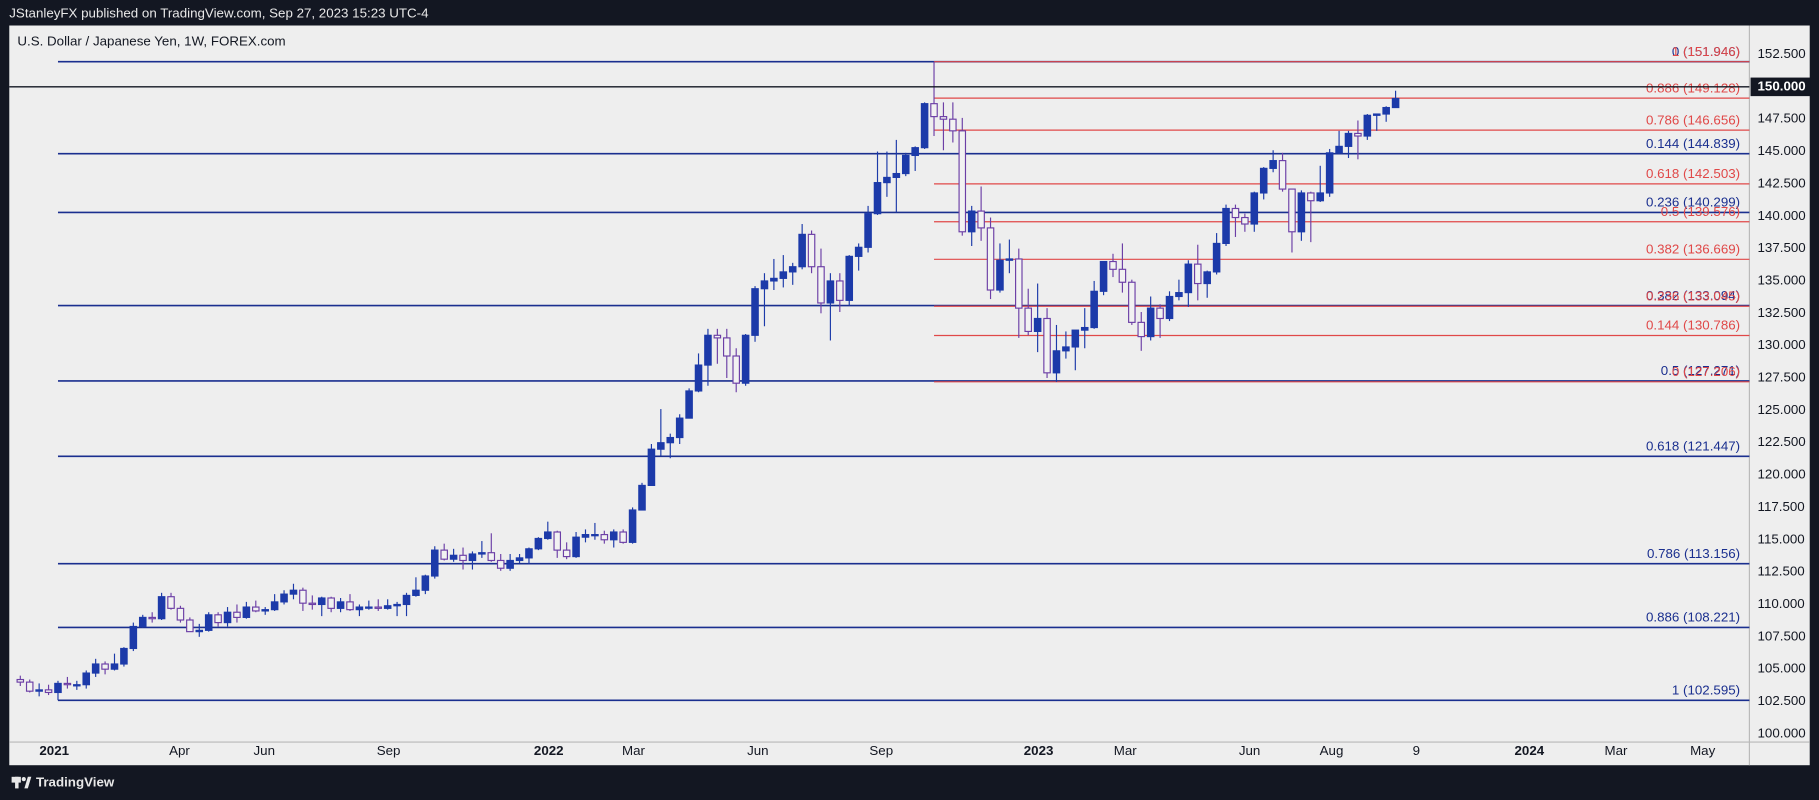 The image size is (1819, 800). What do you see at coordinates (389, 750) in the screenshot?
I see `x-tick-label: Sep` at bounding box center [389, 750].